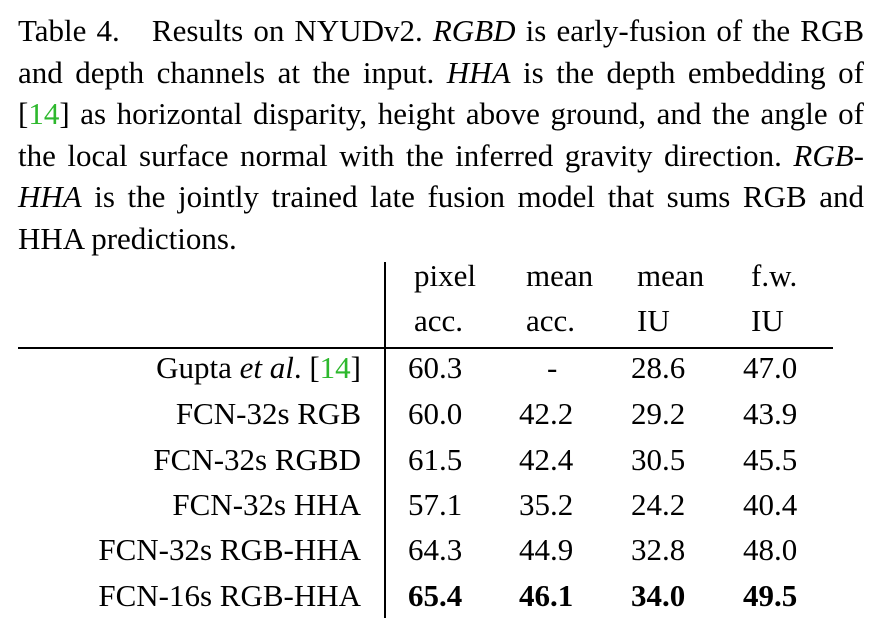  I want to click on cell-pixel-acc: 60.0, so click(435, 413).